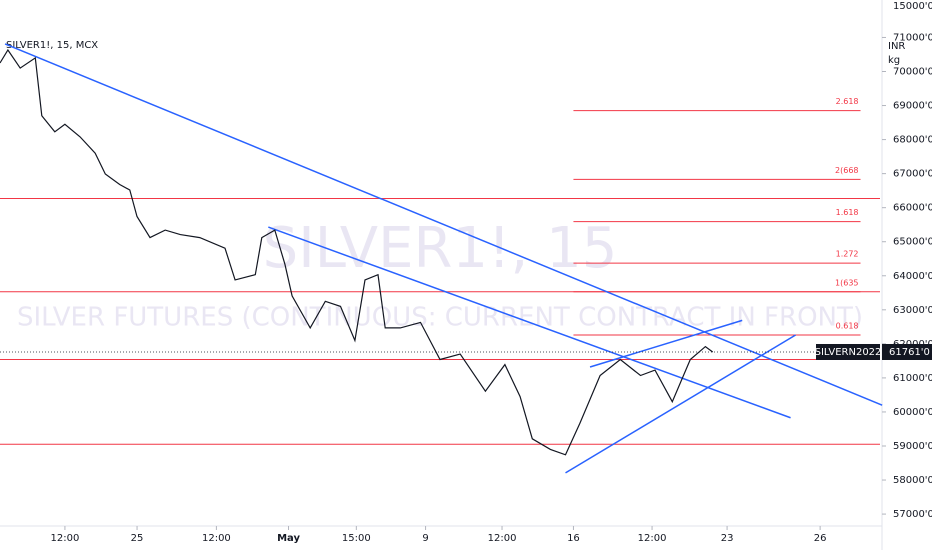  Describe the element at coordinates (847, 212) in the screenshot. I see `fib-label: 1.618` at that location.